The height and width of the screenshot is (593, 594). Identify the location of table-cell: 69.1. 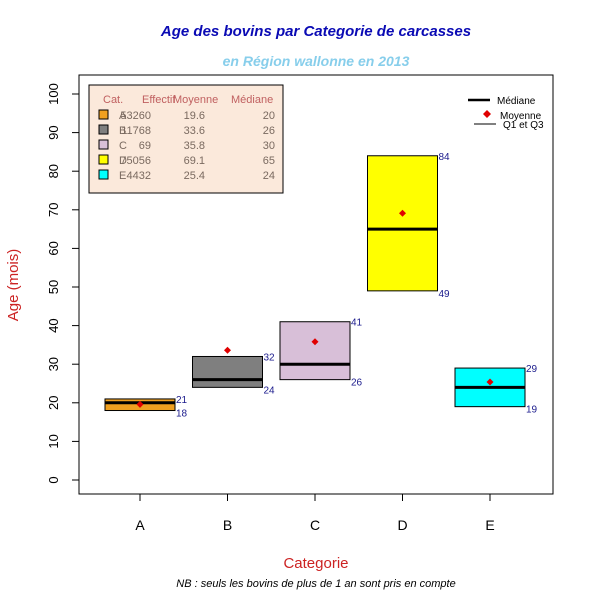
(194, 161).